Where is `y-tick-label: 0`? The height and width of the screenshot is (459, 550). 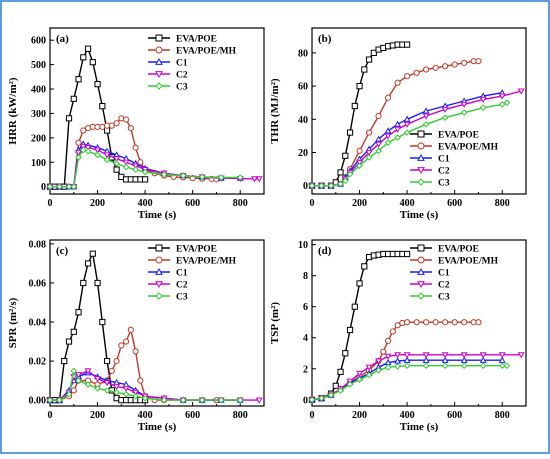 y-tick-label: 0 is located at coordinates (305, 186).